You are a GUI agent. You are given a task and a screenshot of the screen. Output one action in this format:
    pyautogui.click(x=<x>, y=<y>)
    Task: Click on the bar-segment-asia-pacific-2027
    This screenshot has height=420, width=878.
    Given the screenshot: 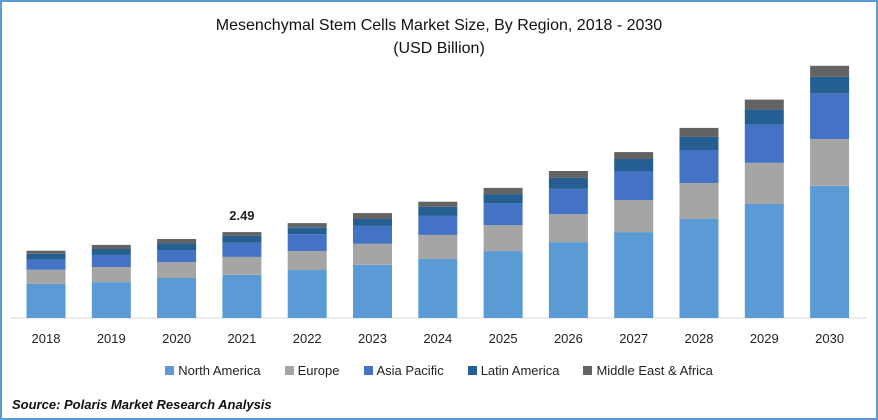 What is the action you would take?
    pyautogui.click(x=634, y=185)
    